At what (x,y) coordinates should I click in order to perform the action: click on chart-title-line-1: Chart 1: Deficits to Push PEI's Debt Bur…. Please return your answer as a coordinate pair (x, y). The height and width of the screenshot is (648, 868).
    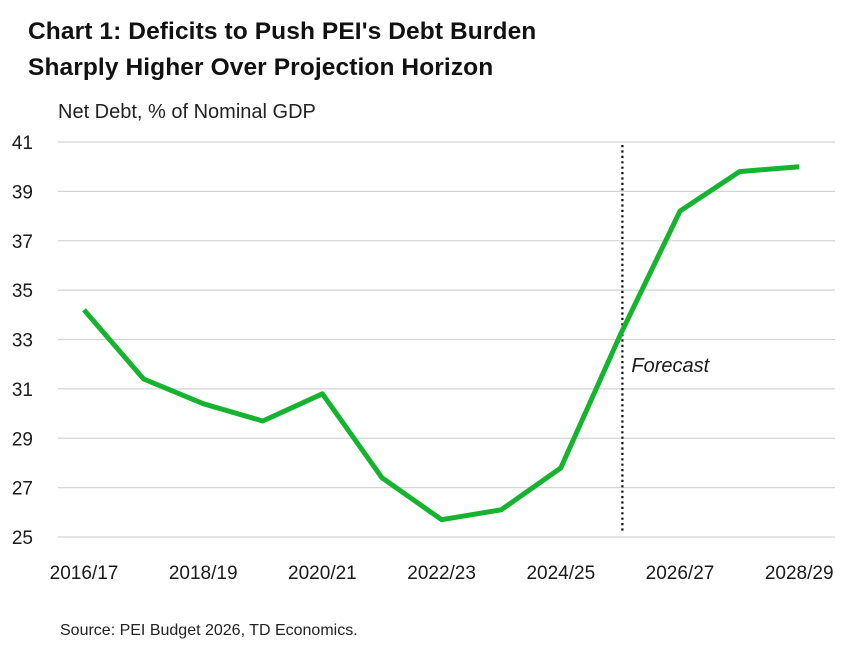
    Looking at the image, I should click on (282, 31).